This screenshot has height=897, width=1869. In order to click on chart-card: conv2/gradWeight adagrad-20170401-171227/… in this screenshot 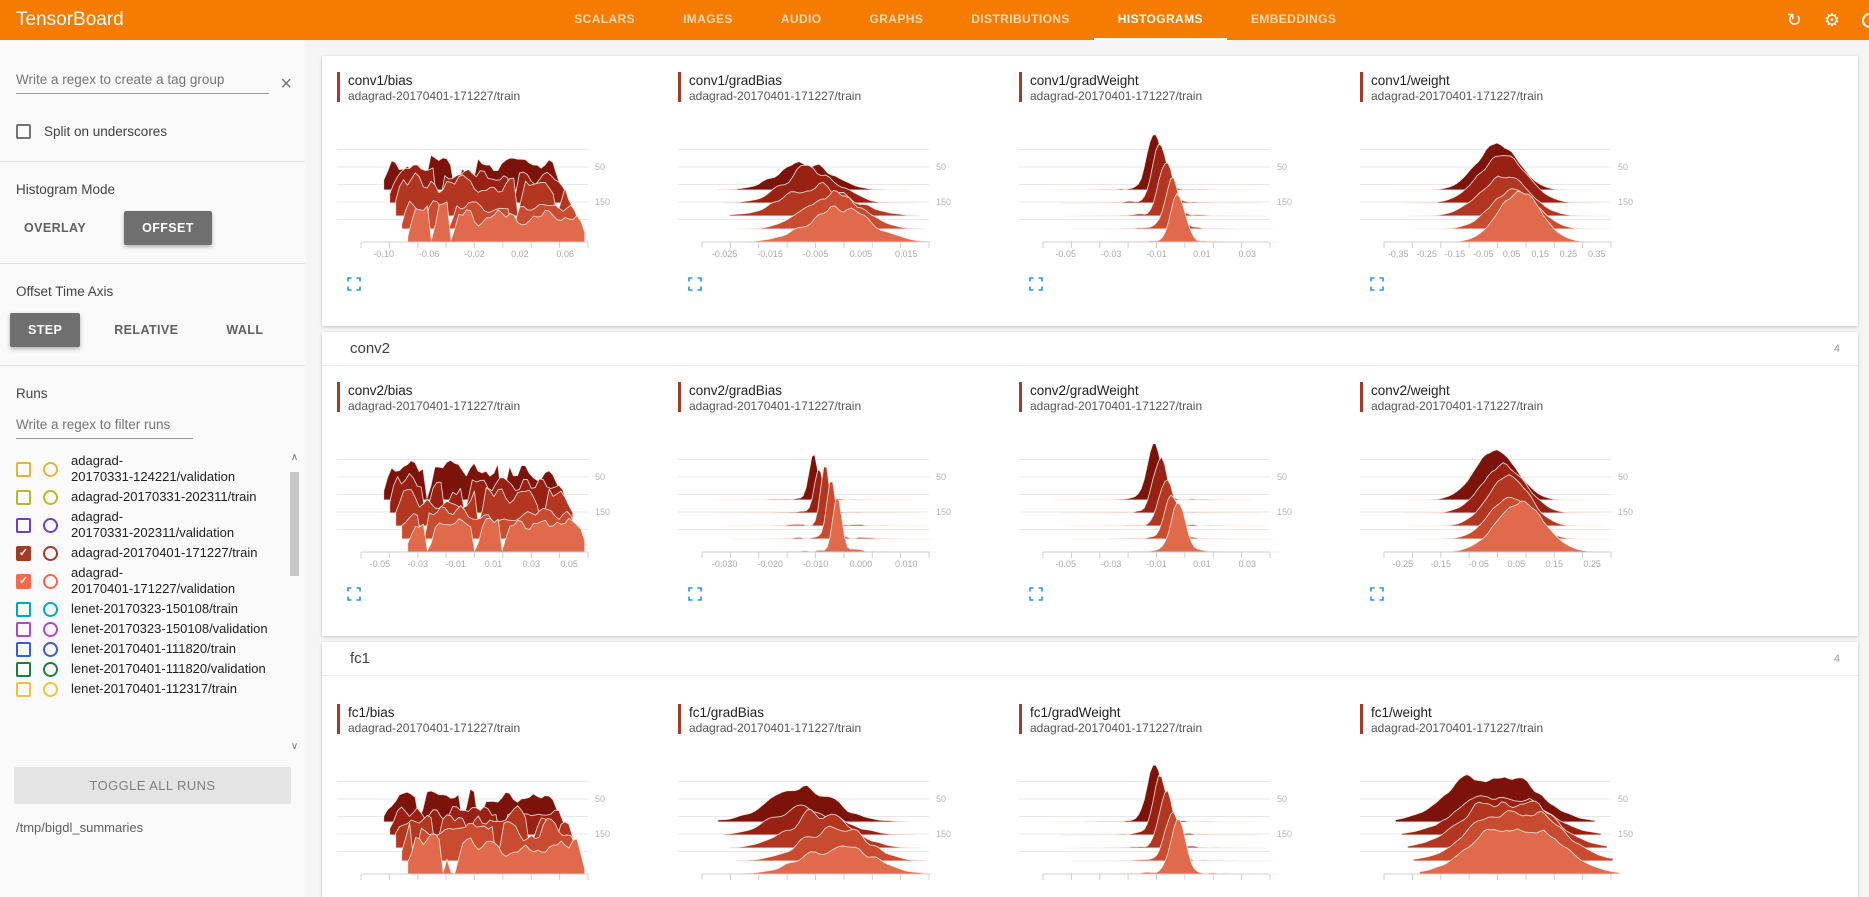, I will do `click(1189, 494)`.